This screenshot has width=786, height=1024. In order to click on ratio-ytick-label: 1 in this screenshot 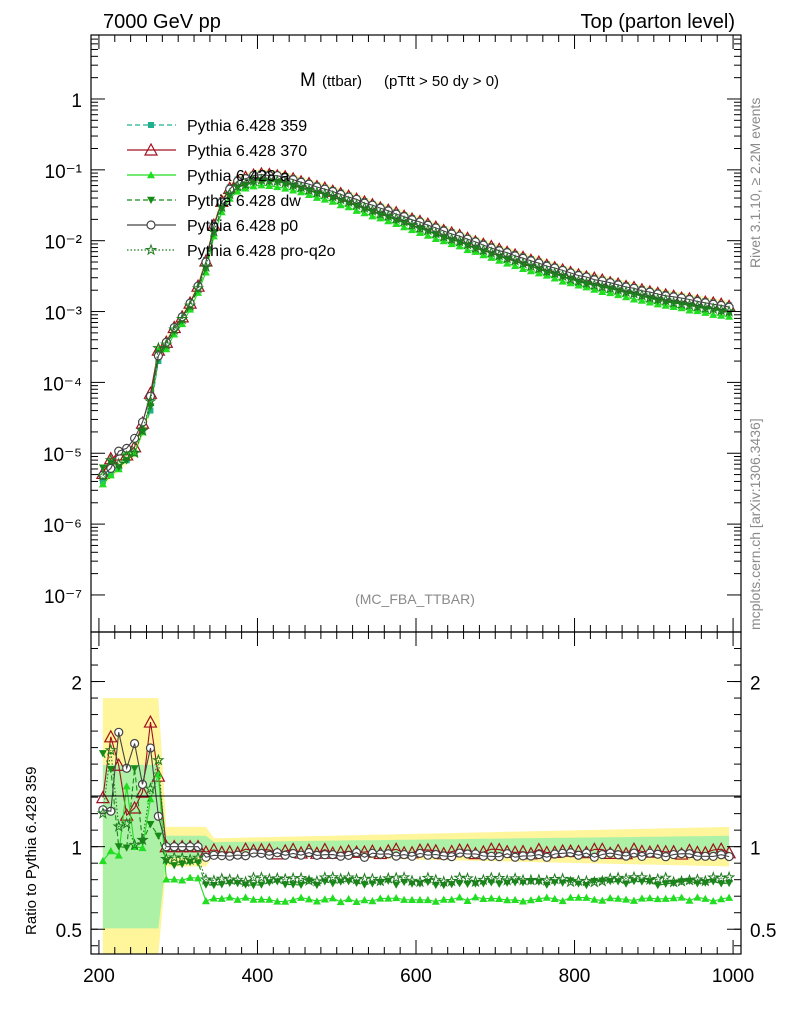, I will do `click(76, 849)`.